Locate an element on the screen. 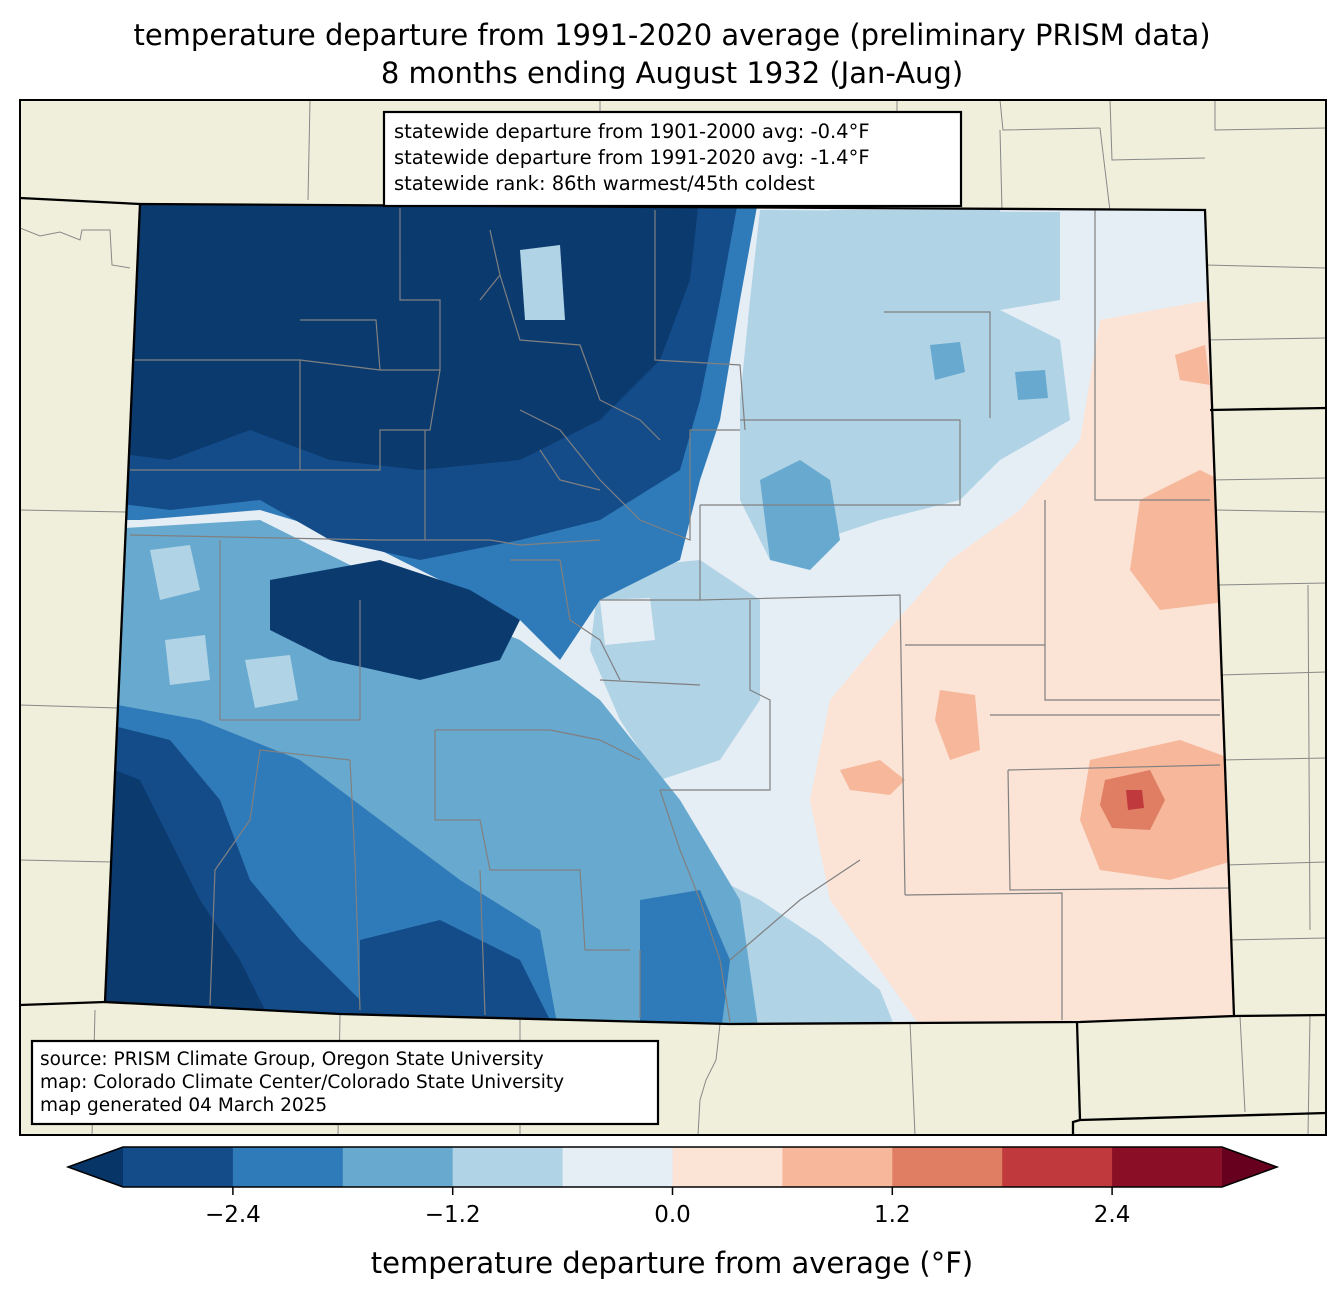 This screenshot has width=1344, height=1299. colorbar-outline is located at coordinates (672, 1167).